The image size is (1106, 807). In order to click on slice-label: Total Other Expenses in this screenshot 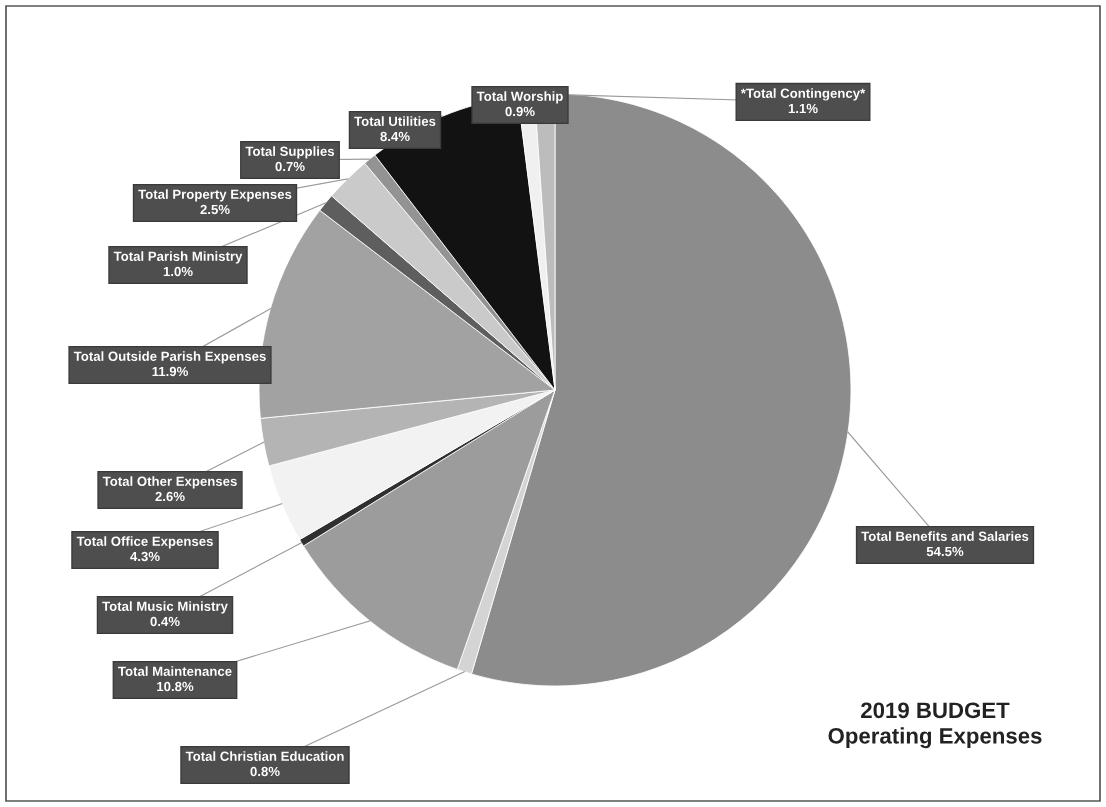, I will do `click(169, 482)`.